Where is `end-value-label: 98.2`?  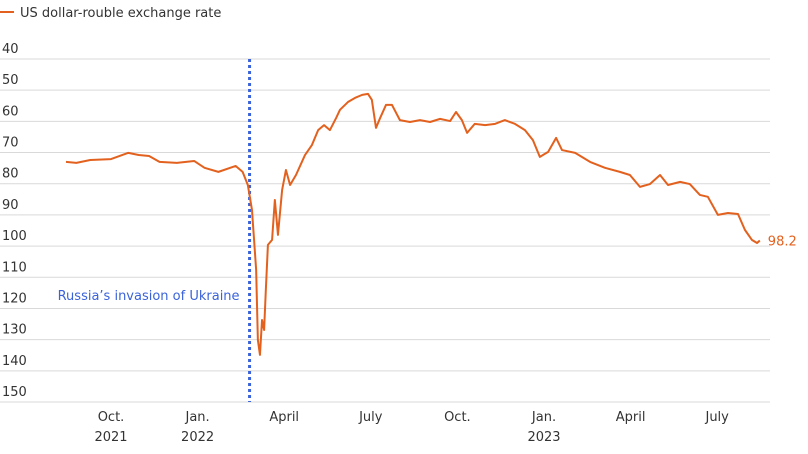
end-value-label: 98.2 is located at coordinates (782, 241).